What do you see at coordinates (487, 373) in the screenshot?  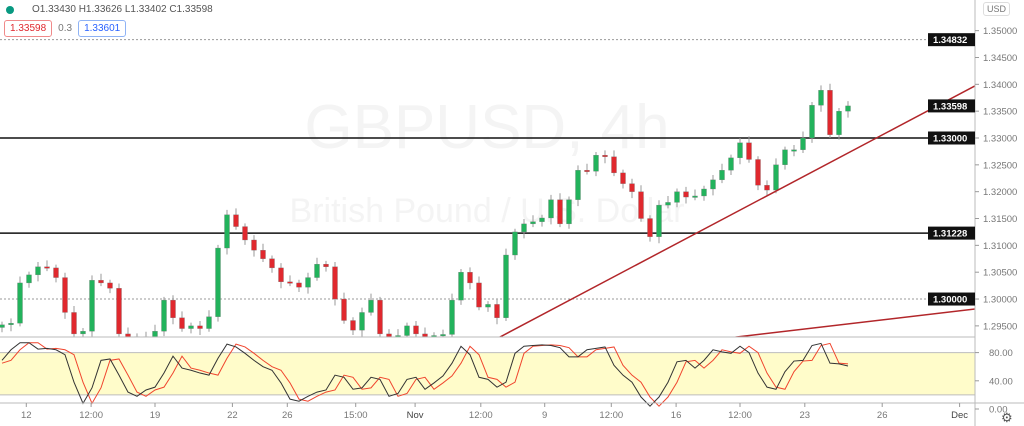 I see `stochastic-band` at bounding box center [487, 373].